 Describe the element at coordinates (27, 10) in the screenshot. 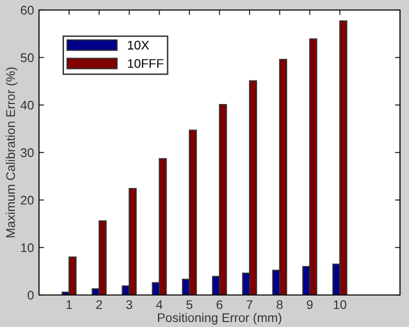

I see `y-tick-label: 60` at that location.